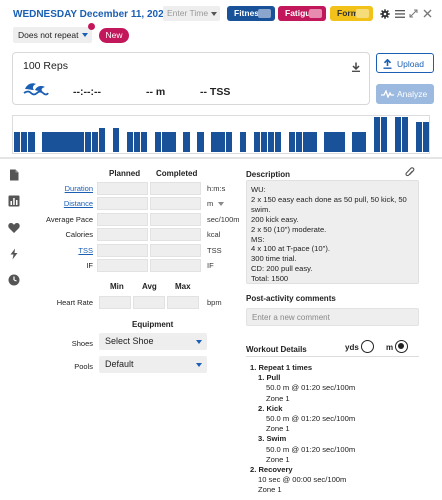 The width and height of the screenshot is (442, 500). Describe the element at coordinates (258, 239) in the screenshot. I see `description-line: MS:` at that location.